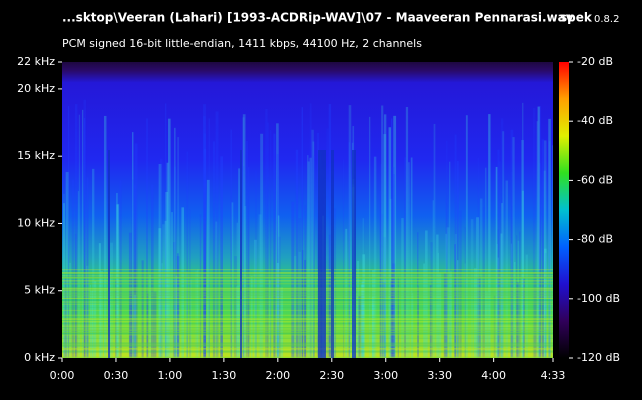  What do you see at coordinates (241, 254) in the screenshot?
I see `texture-gap` at bounding box center [241, 254].